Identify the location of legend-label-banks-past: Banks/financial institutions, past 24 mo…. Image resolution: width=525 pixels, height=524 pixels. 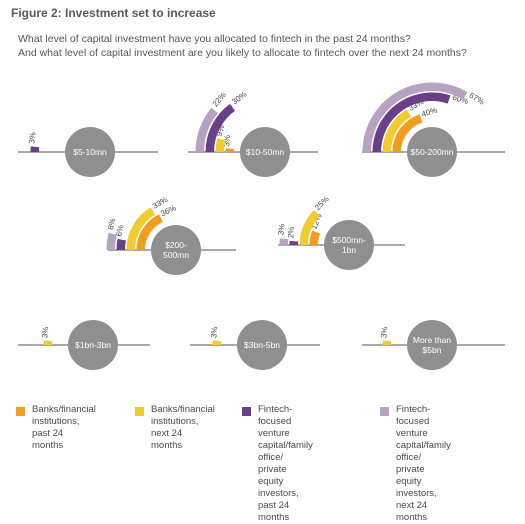
(64, 427).